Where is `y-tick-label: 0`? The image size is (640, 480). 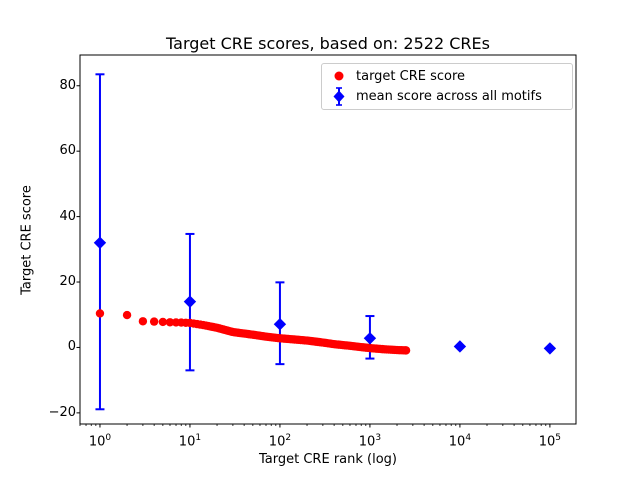 y-tick-label: 0 is located at coordinates (71, 347).